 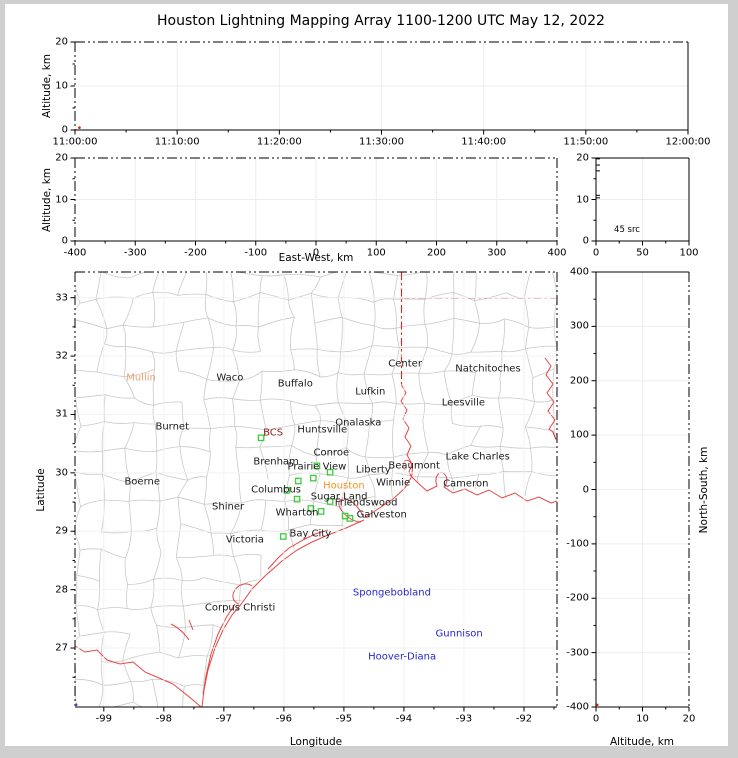 What do you see at coordinates (314, 201) in the screenshot?
I see `panel-ew-height` at bounding box center [314, 201].